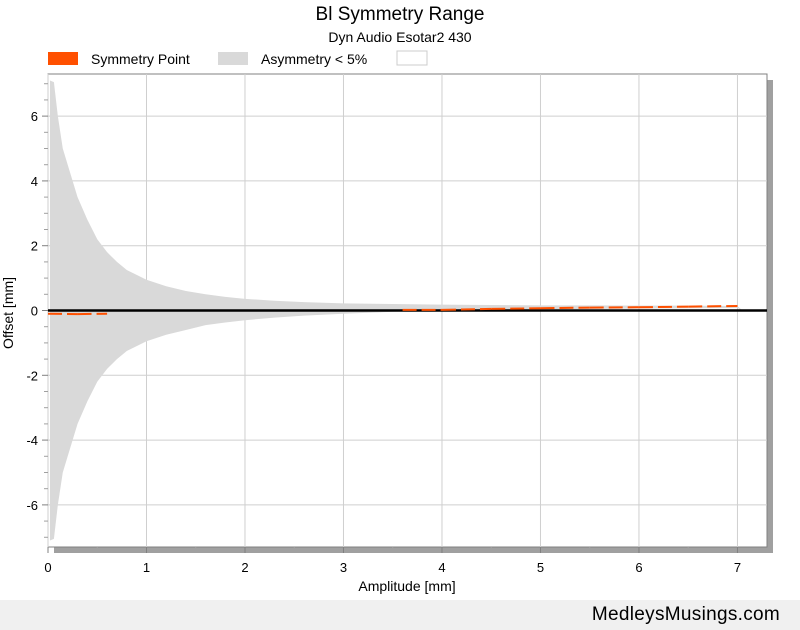  What do you see at coordinates (32, 505) in the screenshot?
I see `y-tick-label-0: -6` at bounding box center [32, 505].